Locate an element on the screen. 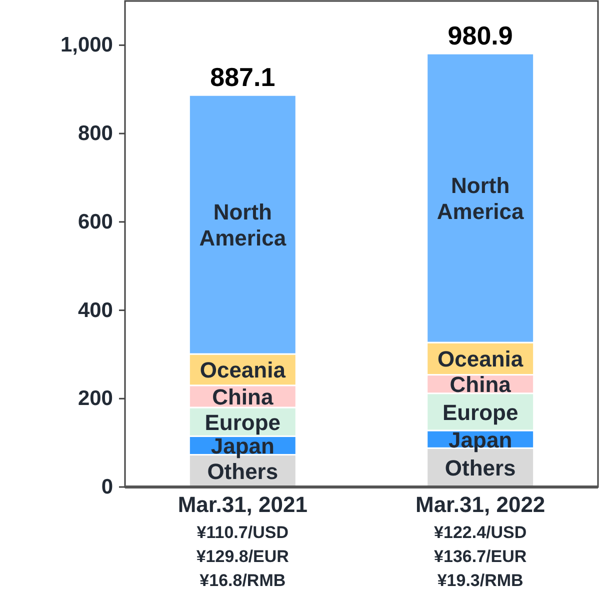  y-tick-label: 200 is located at coordinates (95, 398).